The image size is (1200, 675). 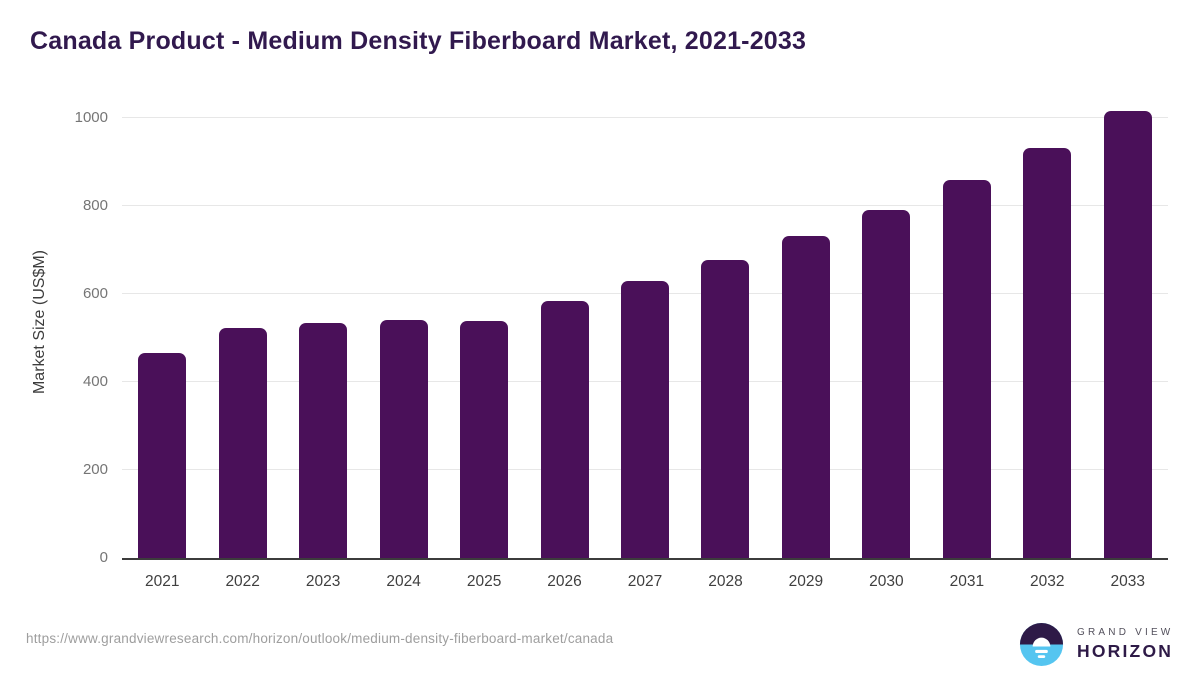 I want to click on x-tick-label-2027: 2027, so click(x=645, y=581).